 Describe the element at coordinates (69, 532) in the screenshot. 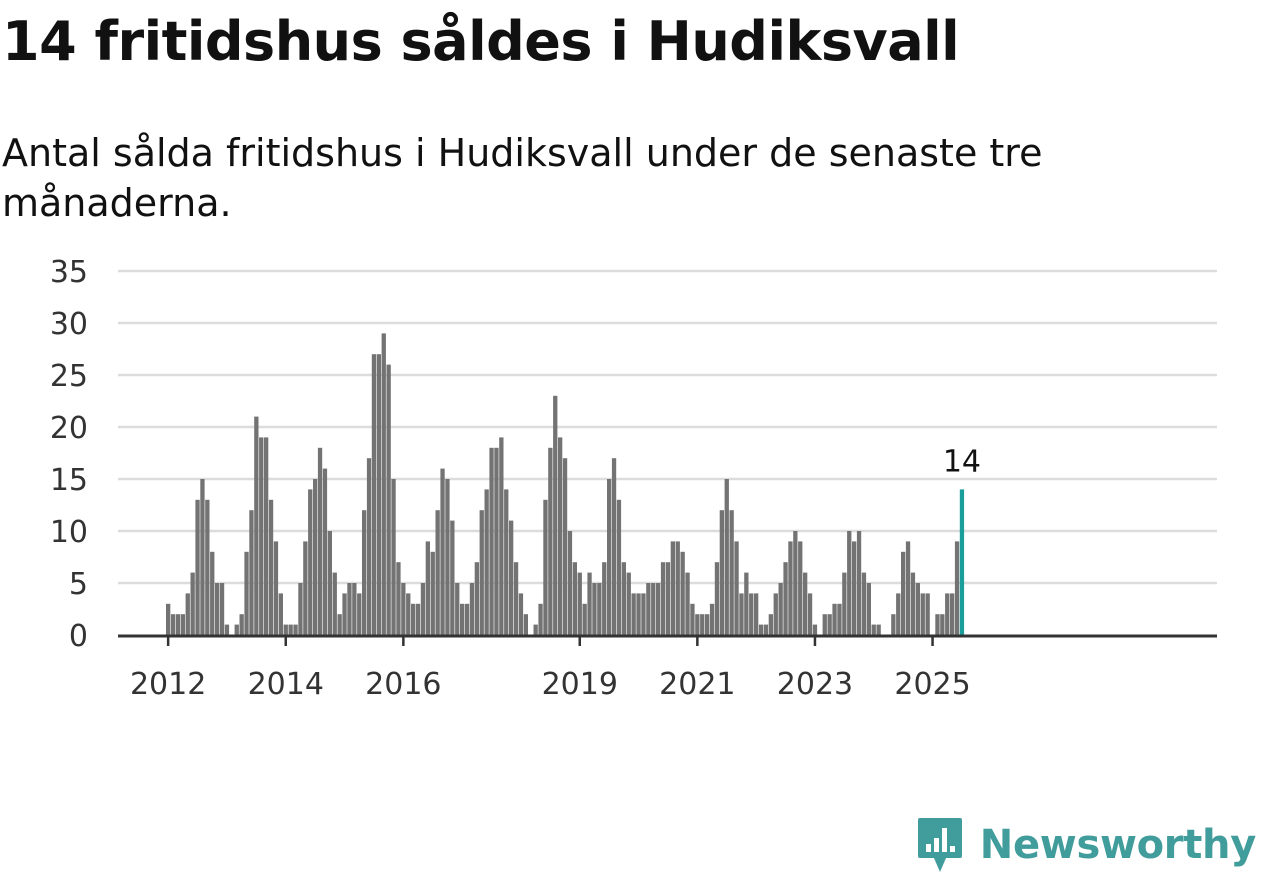

I see `y-tick-label-10: 10` at that location.